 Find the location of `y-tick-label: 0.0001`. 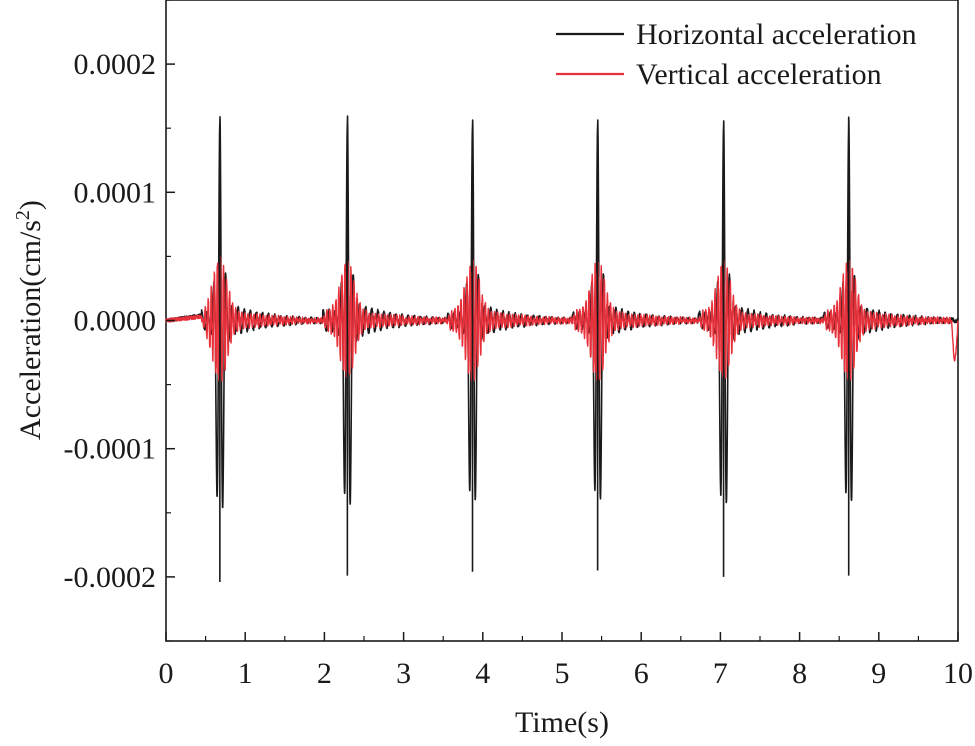

y-tick-label: 0.0001 is located at coordinates (115, 192).